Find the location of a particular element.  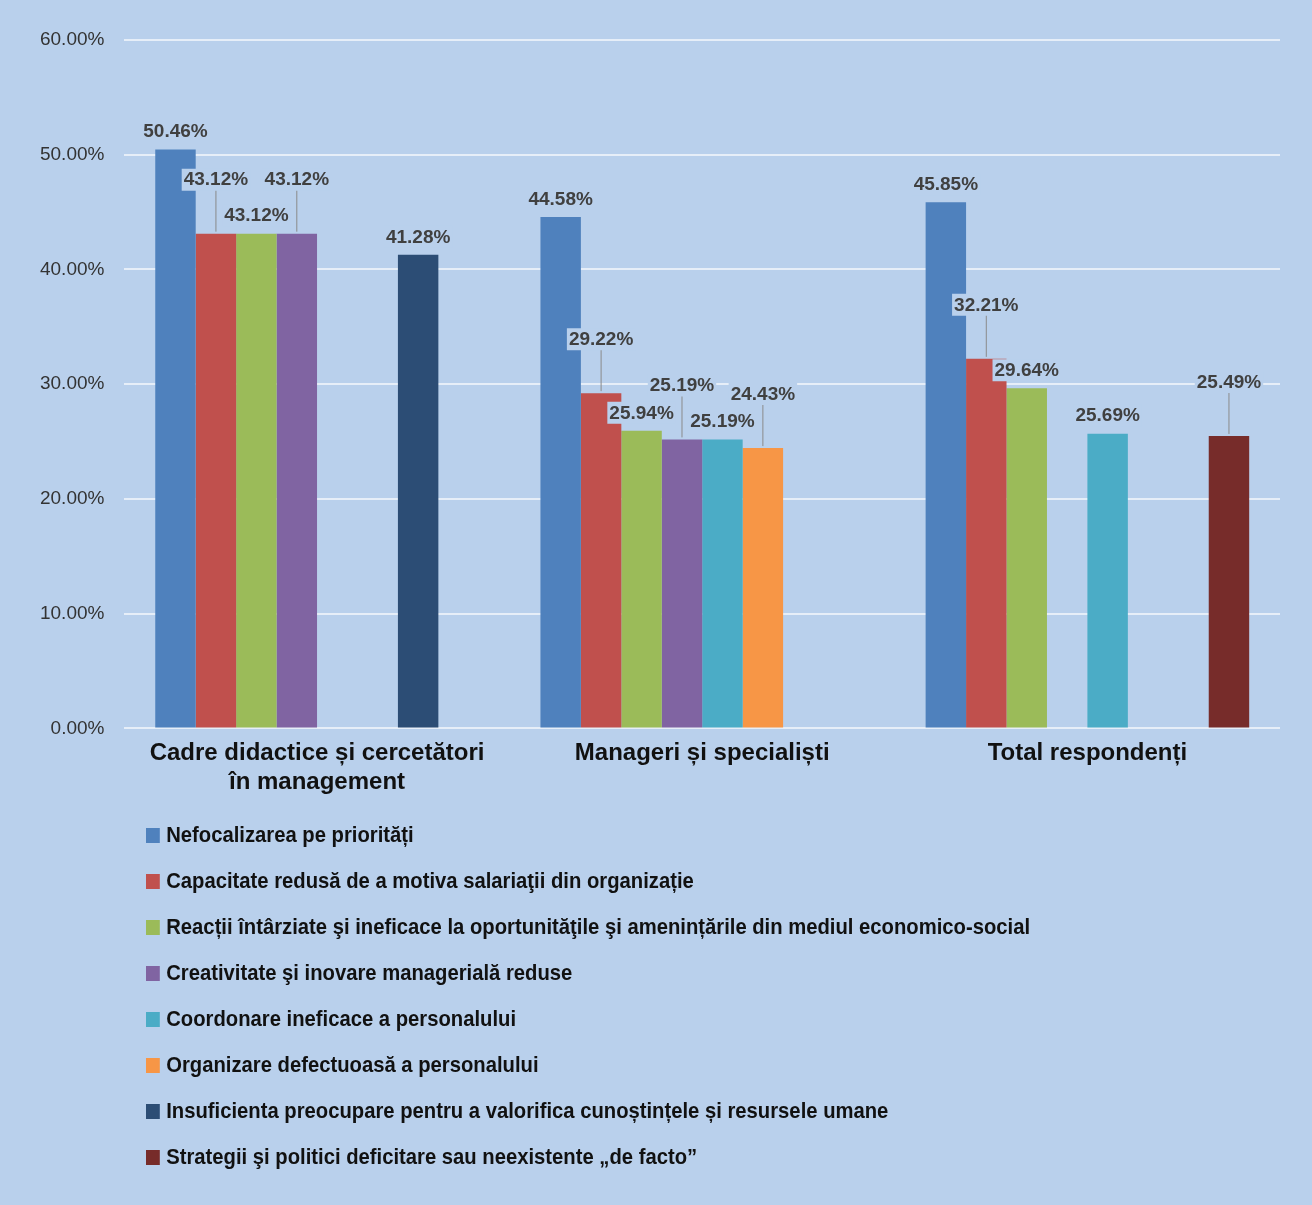

legend-label: Nefocalizarea pe priorități is located at coordinates (290, 835).